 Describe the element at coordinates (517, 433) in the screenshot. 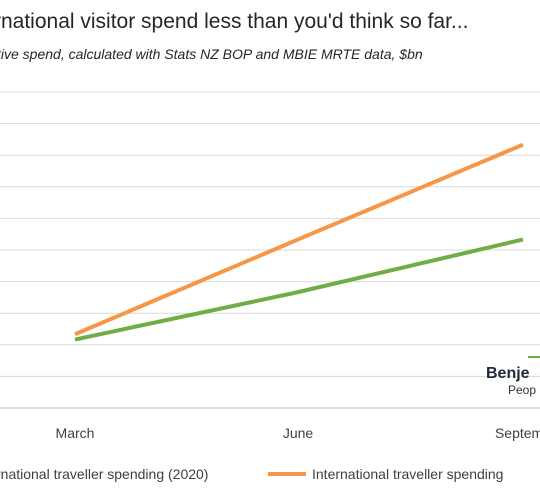

I see `x-tick-label: Septemb` at that location.